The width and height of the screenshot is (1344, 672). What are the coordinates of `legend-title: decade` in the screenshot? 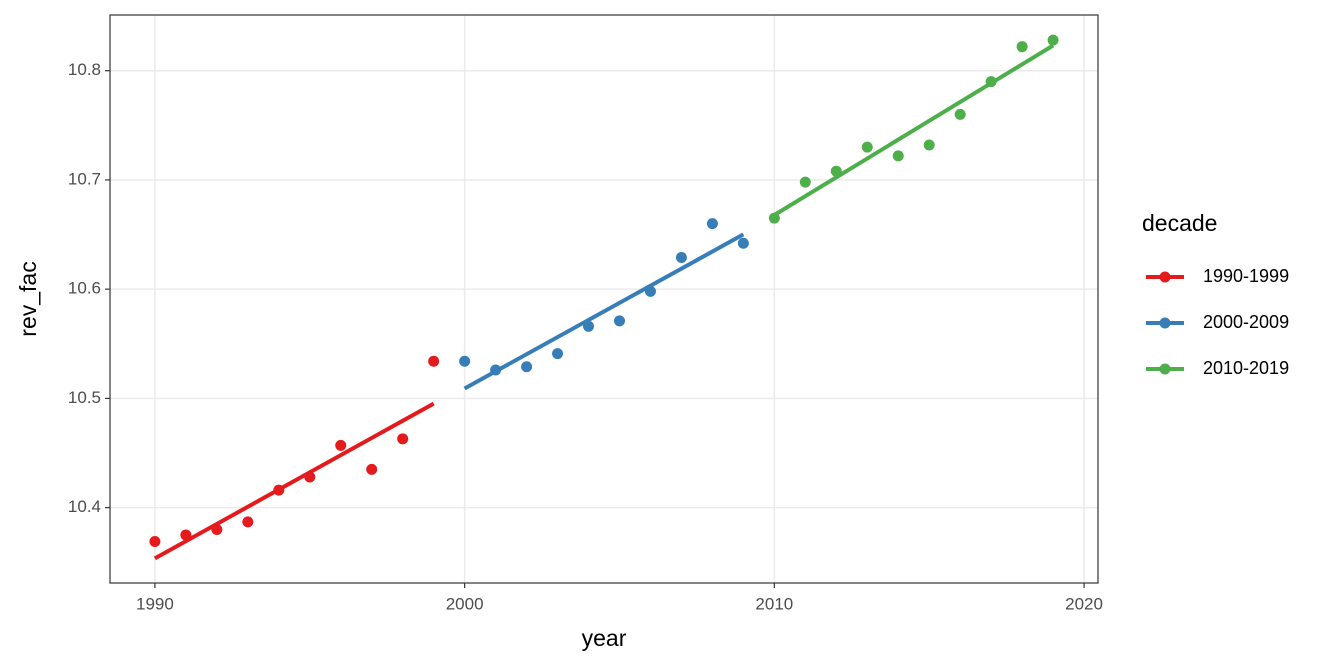 It's located at (1179, 223).